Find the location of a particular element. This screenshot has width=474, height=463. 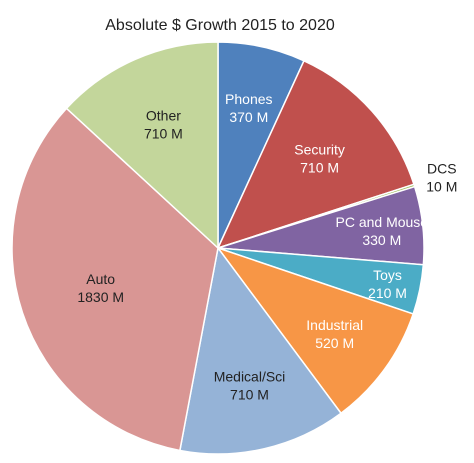

slice-value: 330 M is located at coordinates (381, 240).